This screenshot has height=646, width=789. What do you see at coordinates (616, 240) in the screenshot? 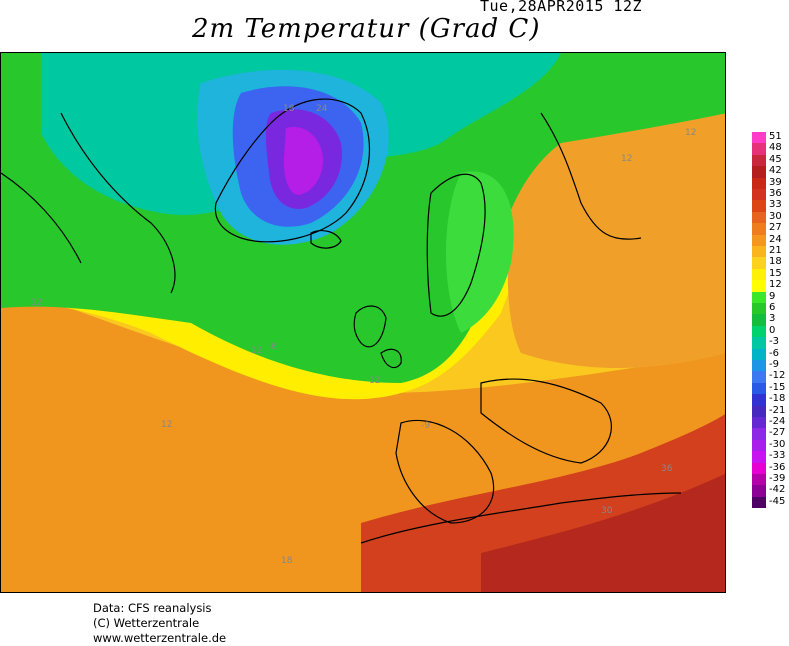
I see `eastern-warm-region` at bounding box center [616, 240].